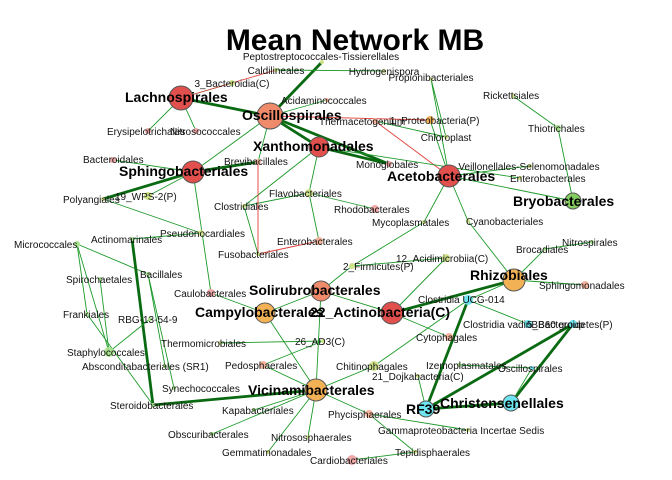 The width and height of the screenshot is (672, 480). What do you see at coordinates (126, 240) in the screenshot?
I see `label-actinomarinales: Actinomarinales` at bounding box center [126, 240].